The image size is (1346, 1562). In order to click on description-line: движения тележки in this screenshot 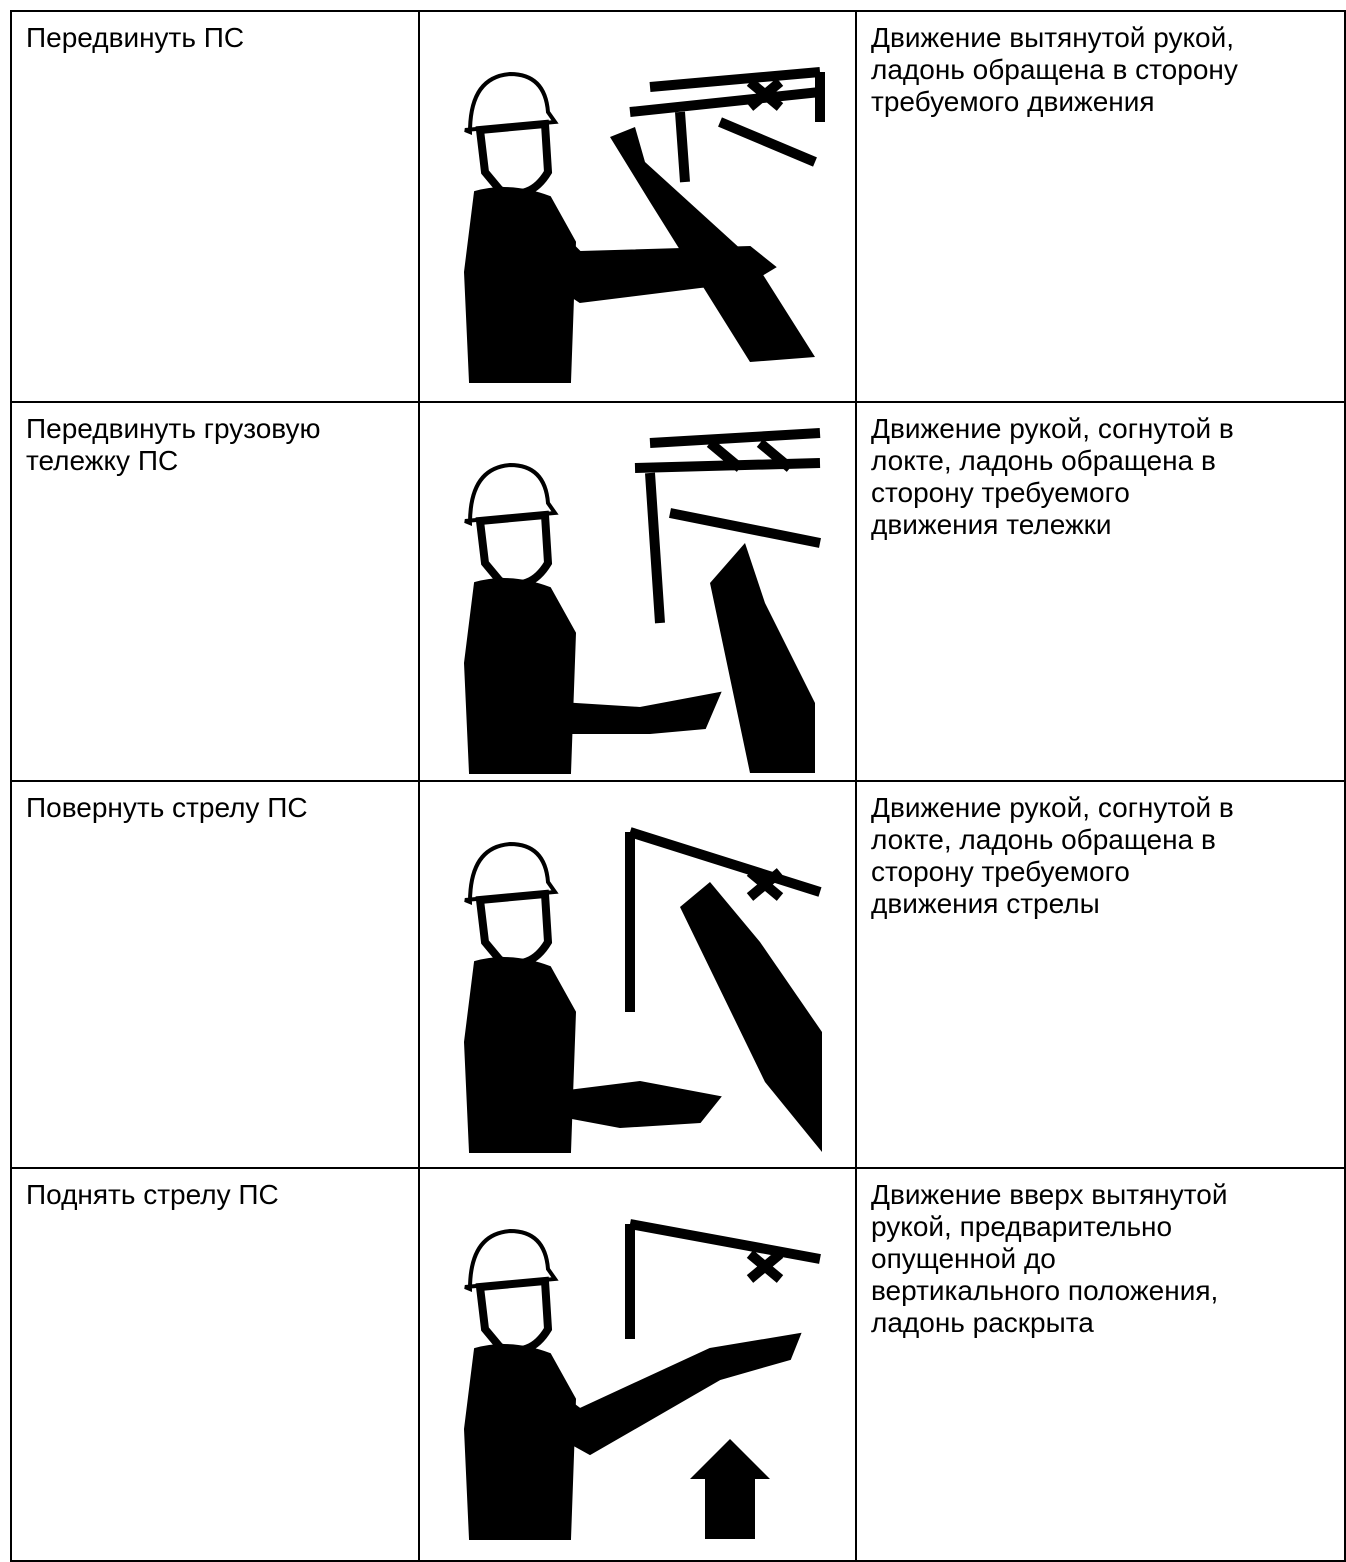, I will do `click(991, 524)`.